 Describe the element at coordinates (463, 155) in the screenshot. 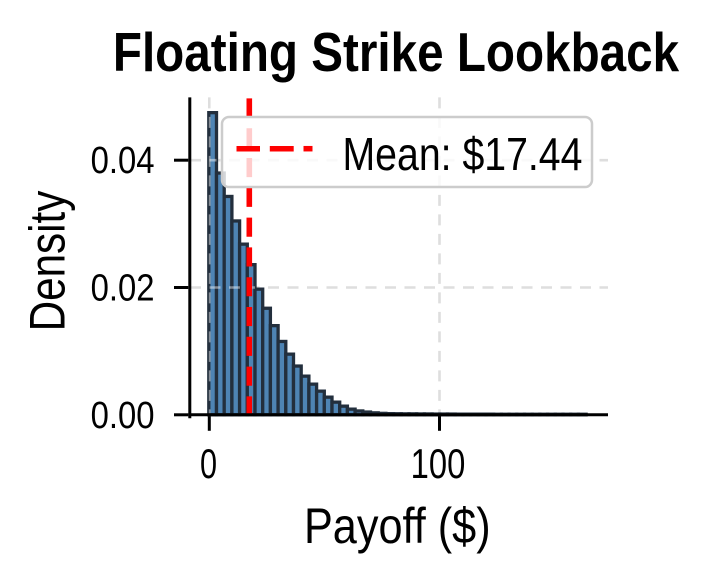

I see `svg-text: Mean: $17.44` at that location.